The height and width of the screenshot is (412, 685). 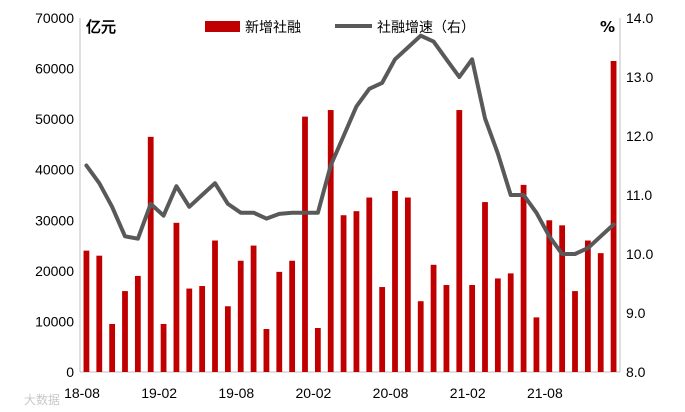 I want to click on x-tick-label: 19-08, so click(x=236, y=393).